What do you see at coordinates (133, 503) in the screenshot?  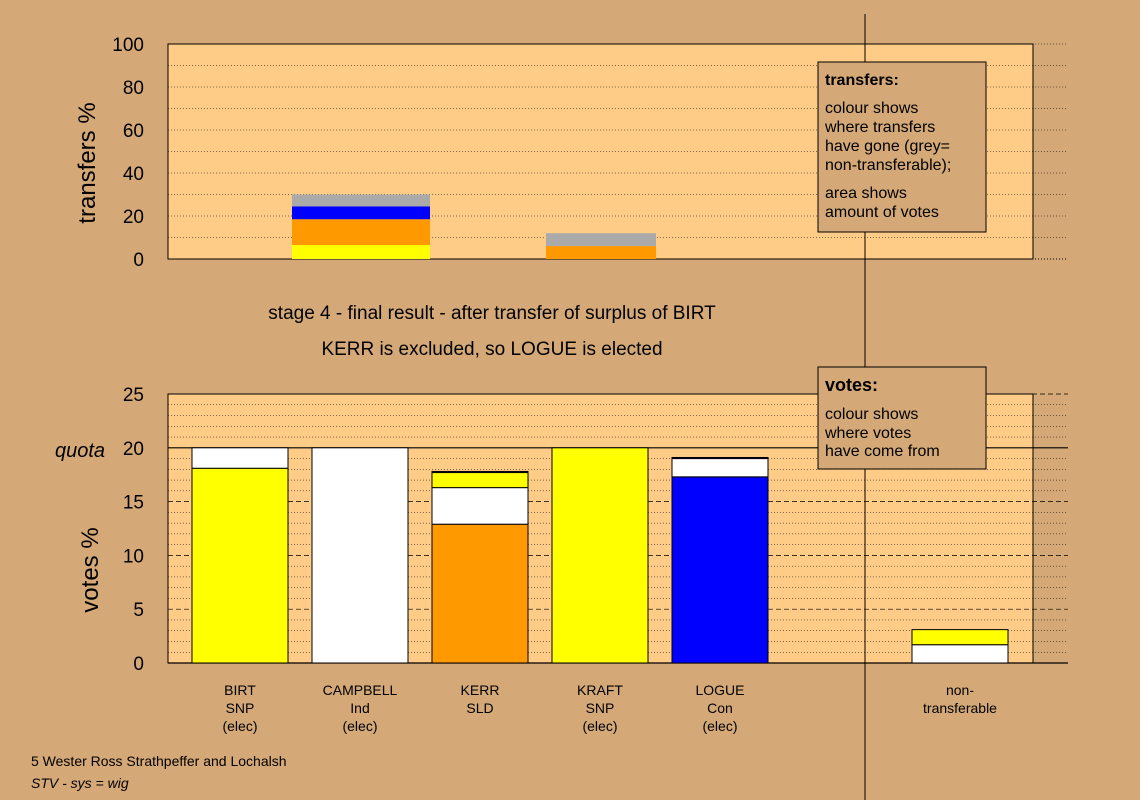 I see `votes-y-tick-label: 15` at bounding box center [133, 503].